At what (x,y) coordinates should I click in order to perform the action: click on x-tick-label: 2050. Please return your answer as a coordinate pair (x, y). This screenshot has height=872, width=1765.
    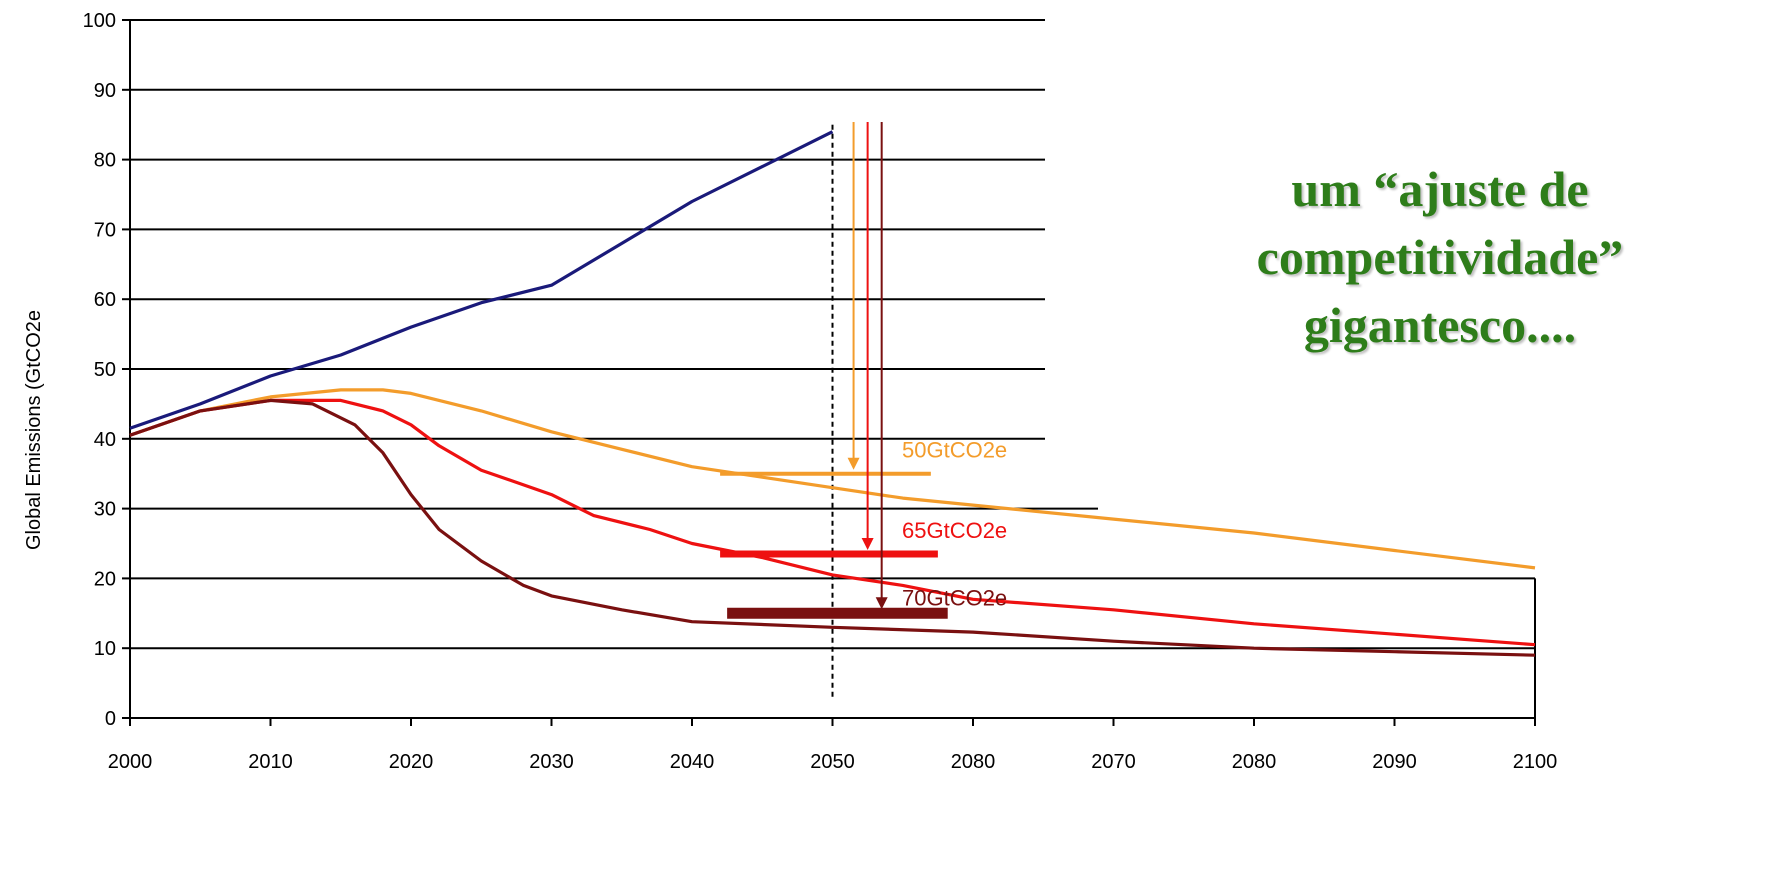
    Looking at the image, I should click on (832, 762).